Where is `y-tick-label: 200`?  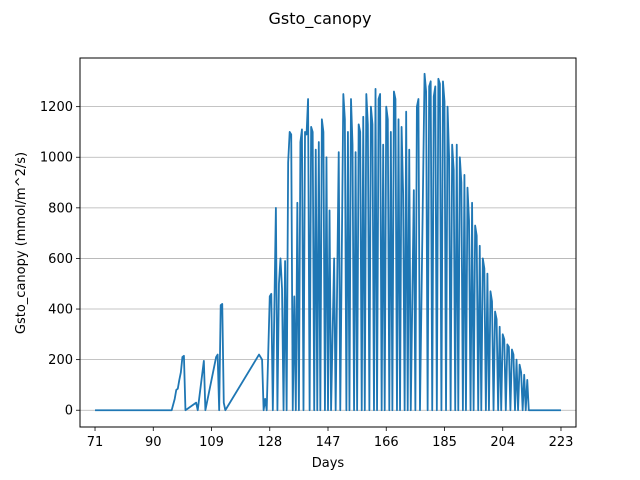 y-tick-label: 200 is located at coordinates (60, 360).